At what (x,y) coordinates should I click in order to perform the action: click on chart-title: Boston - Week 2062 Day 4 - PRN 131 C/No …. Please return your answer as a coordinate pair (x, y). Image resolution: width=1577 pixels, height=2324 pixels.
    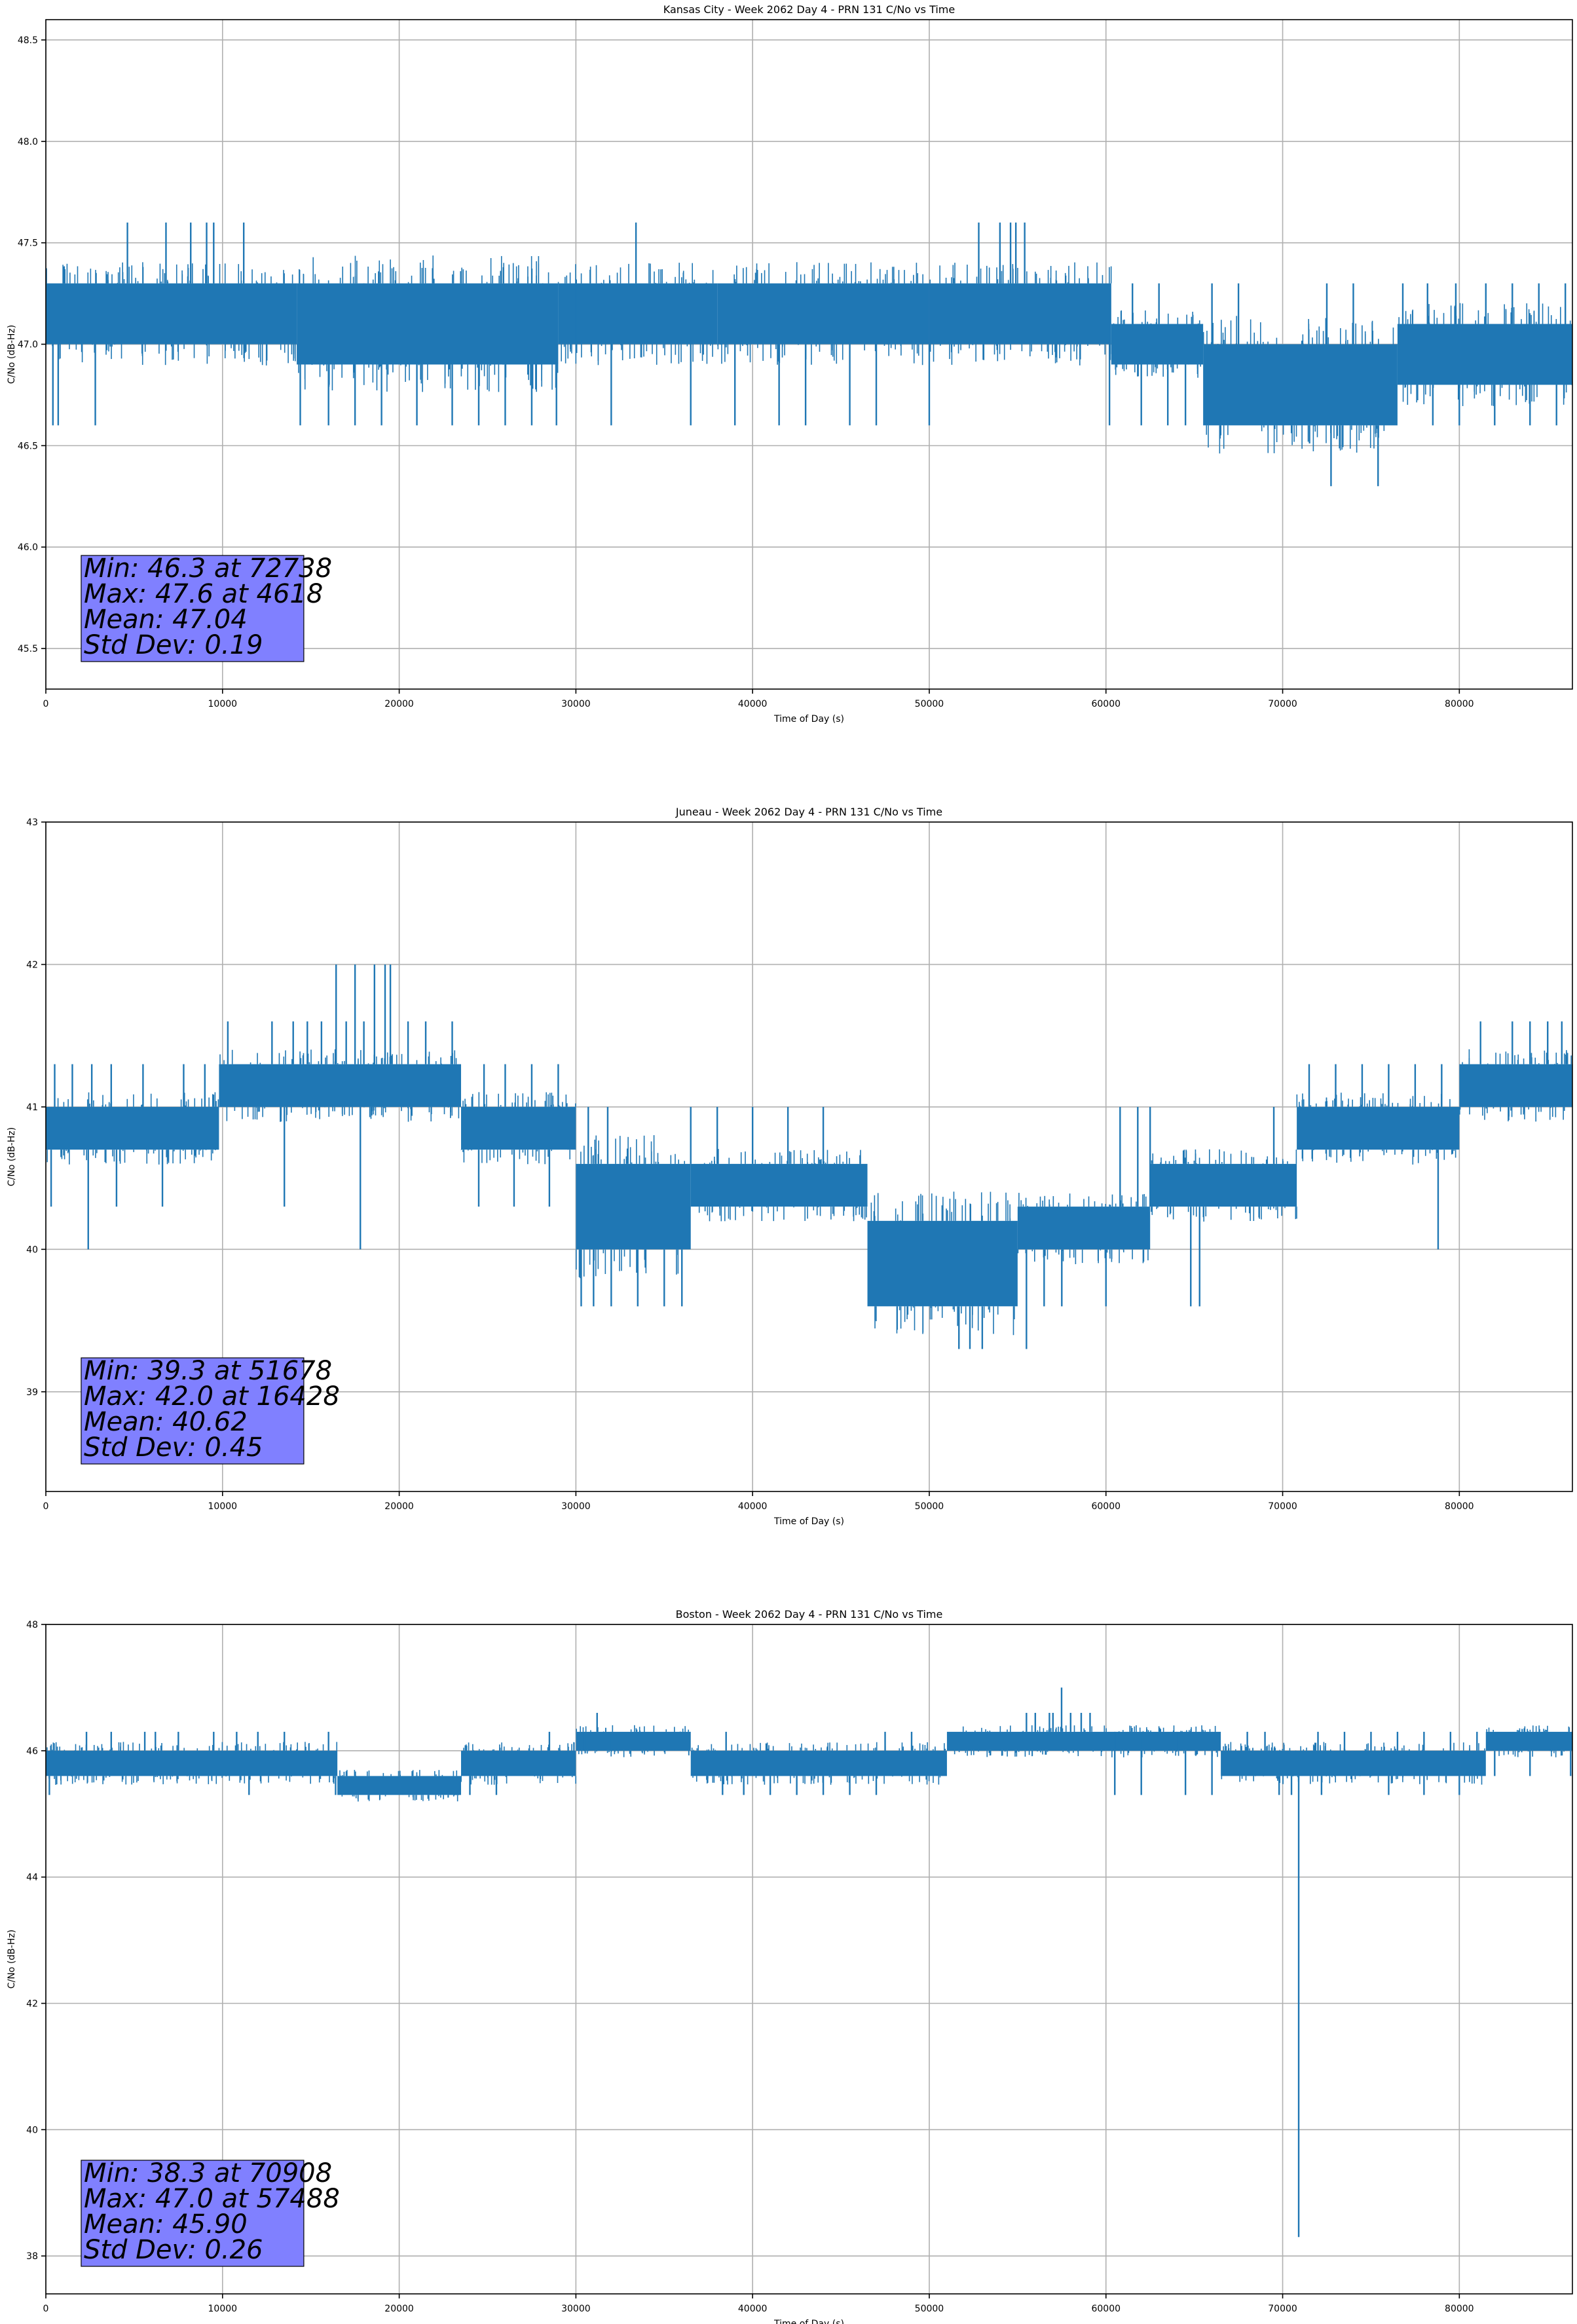
    Looking at the image, I should click on (809, 1614).